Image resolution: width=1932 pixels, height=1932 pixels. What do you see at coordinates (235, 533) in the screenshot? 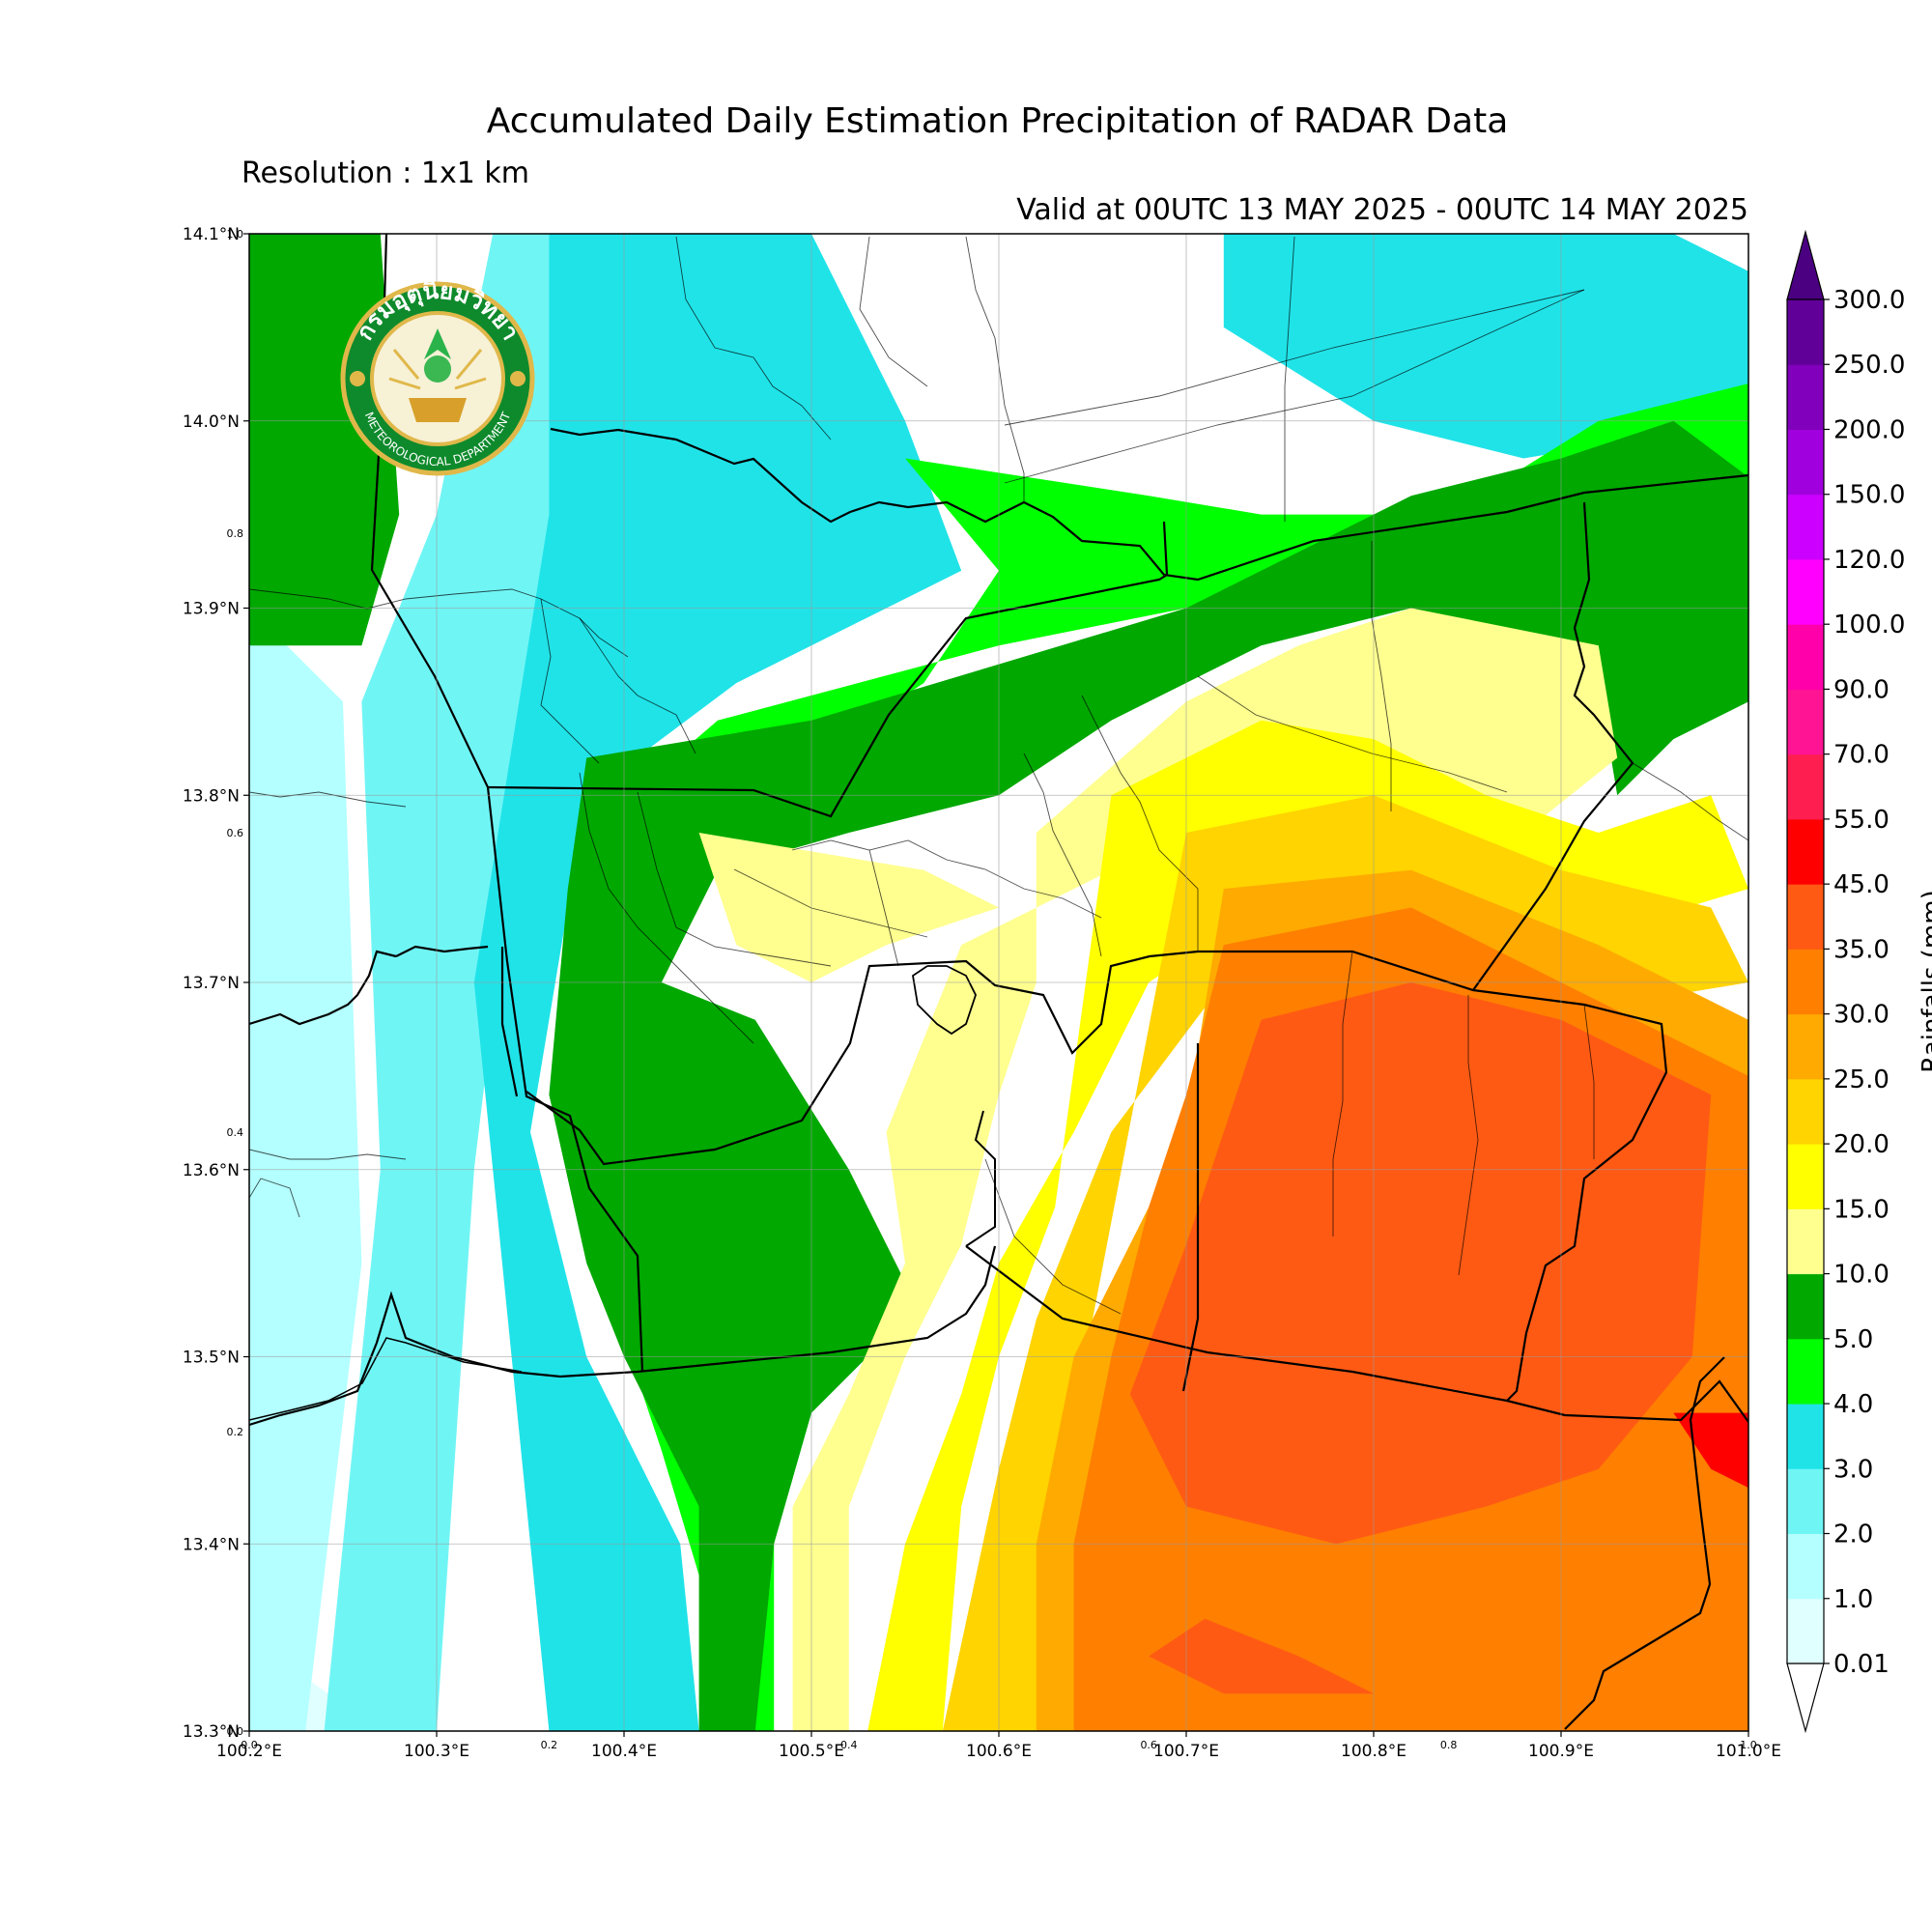
I see `frac-tick-left: 0.8` at bounding box center [235, 533].